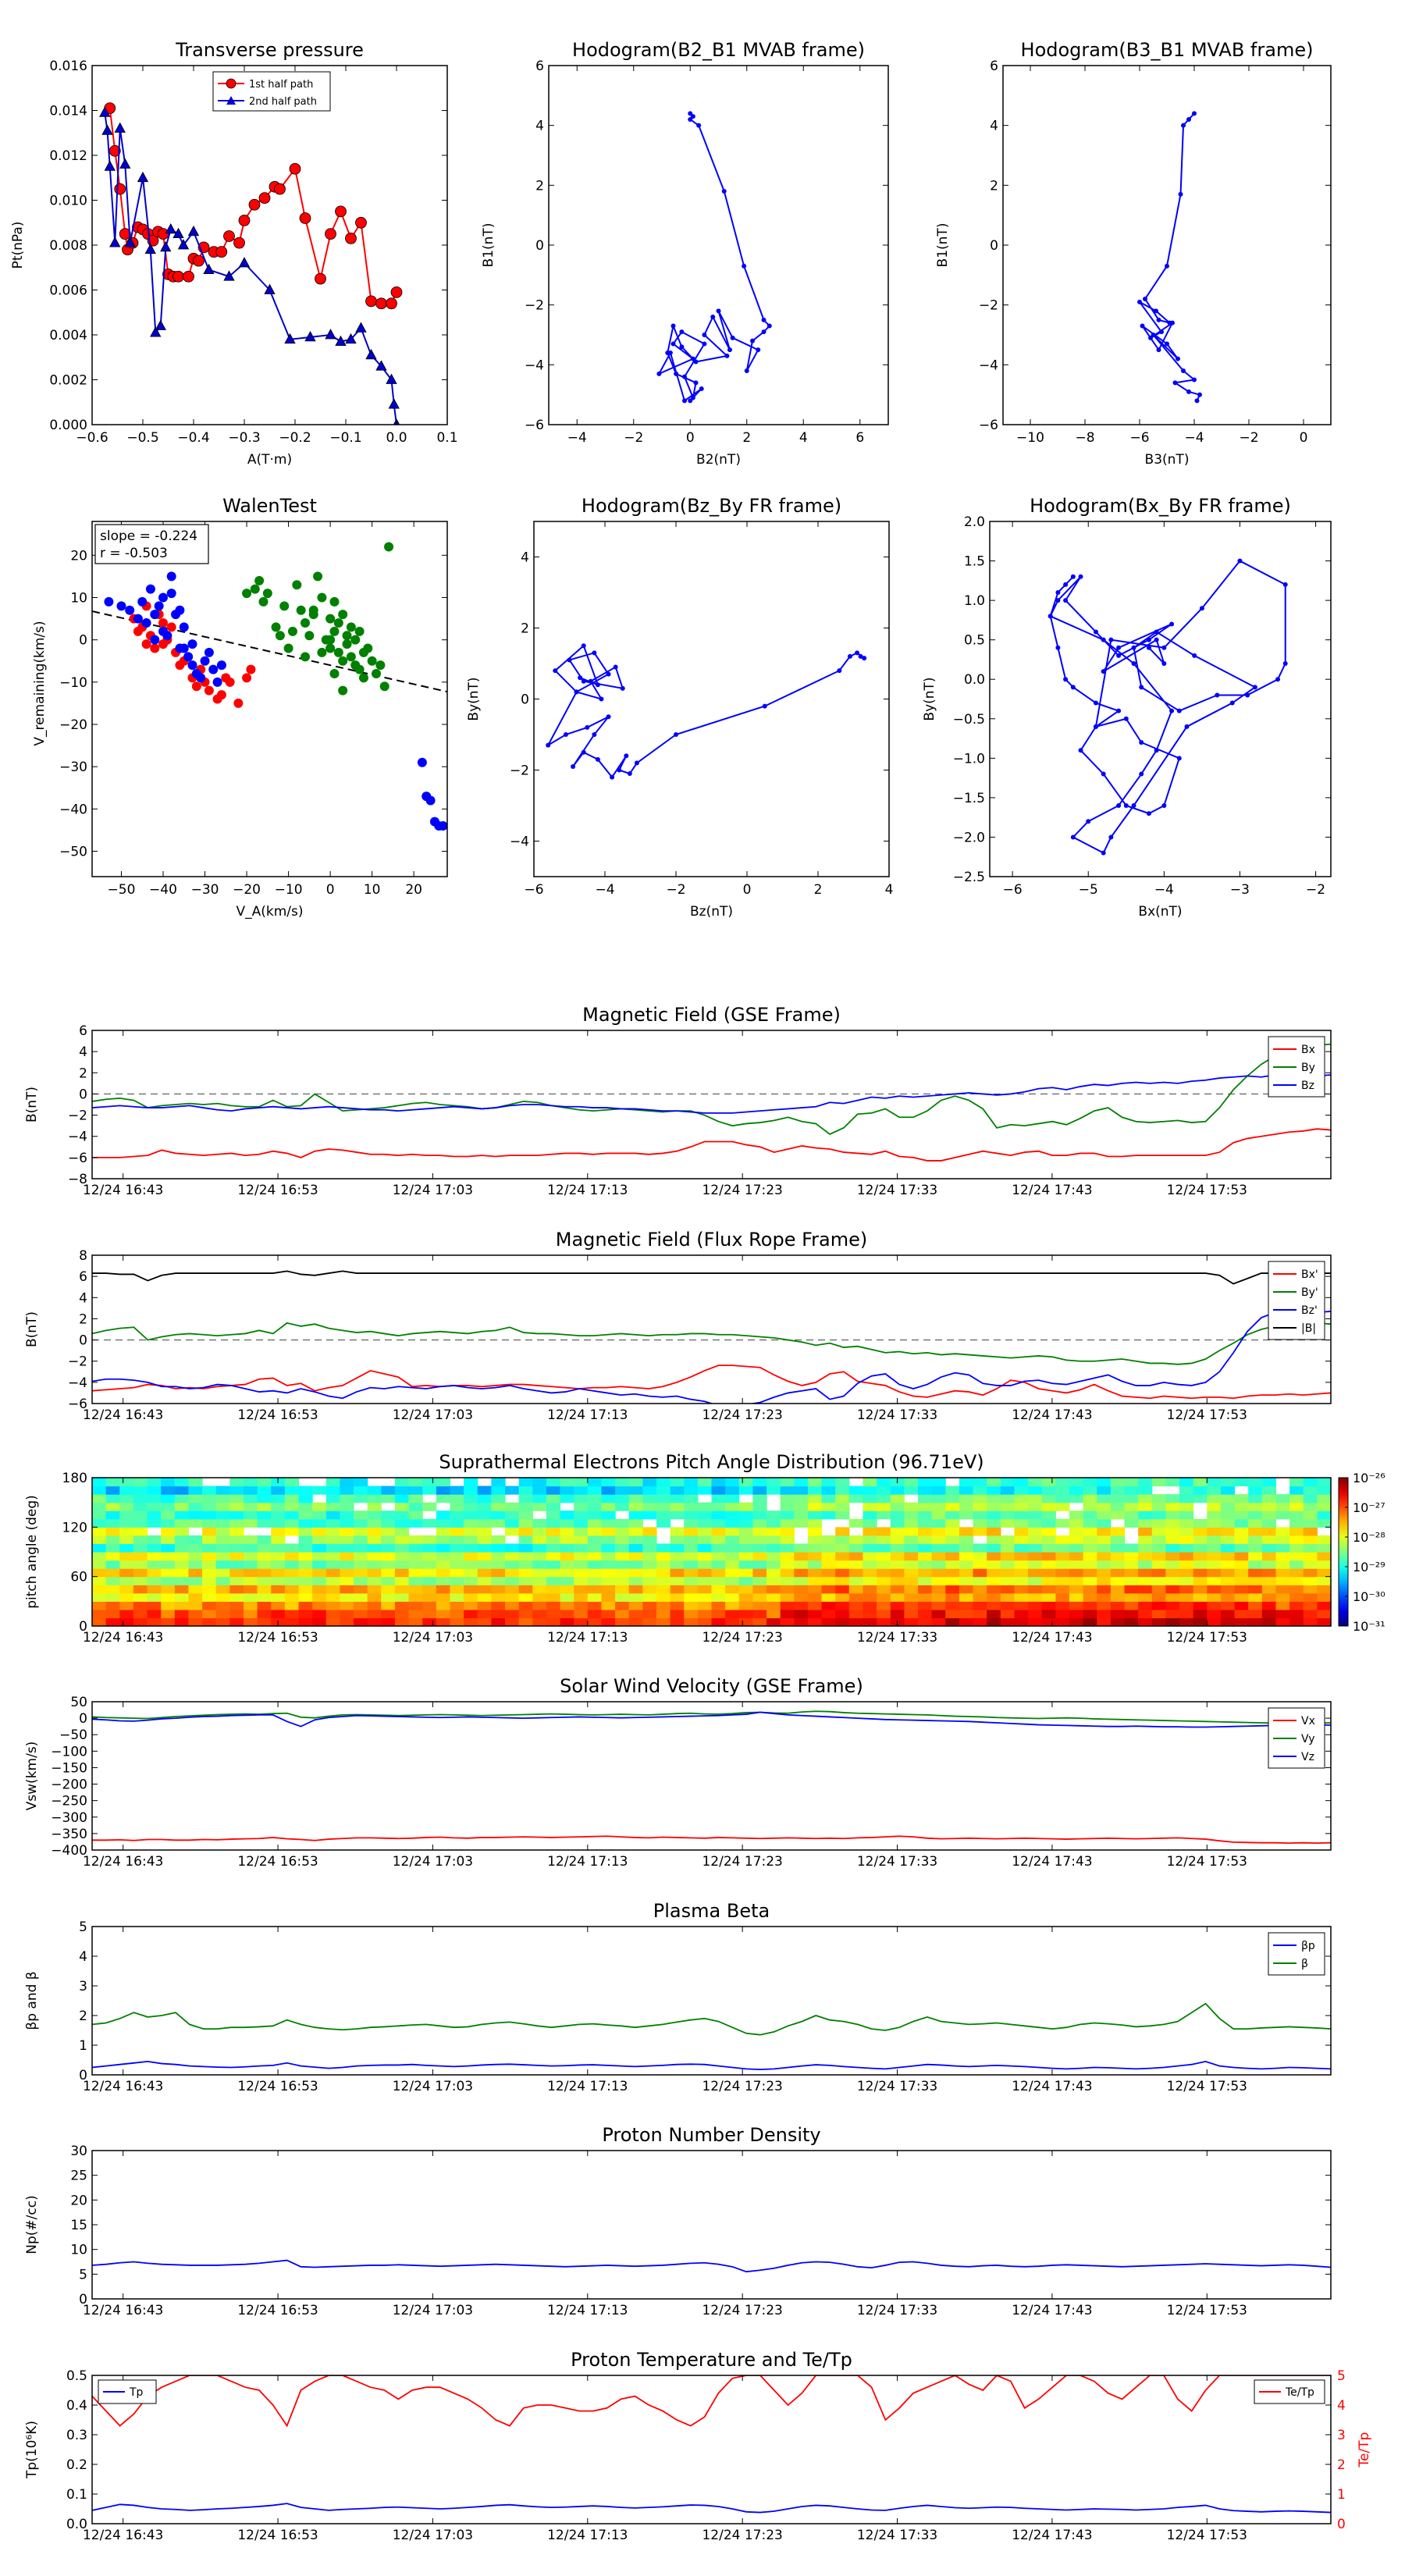 The height and width of the screenshot is (2576, 1405). What do you see at coordinates (897, 1862) in the screenshot?
I see `time-tick-label-vsw: 12/24 17:33` at bounding box center [897, 1862].